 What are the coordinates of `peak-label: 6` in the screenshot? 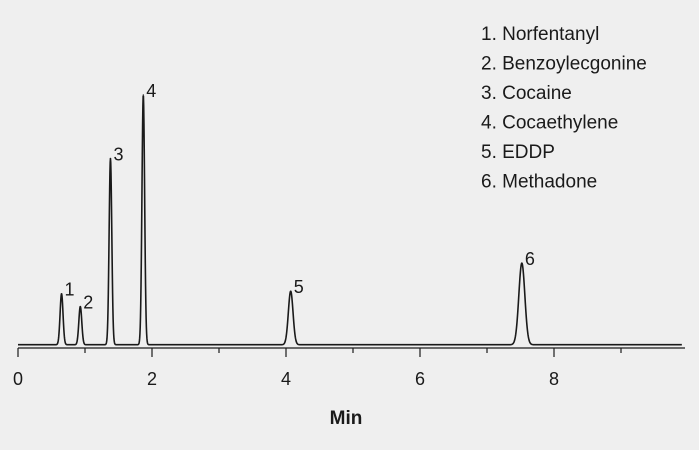 It's located at (530, 259).